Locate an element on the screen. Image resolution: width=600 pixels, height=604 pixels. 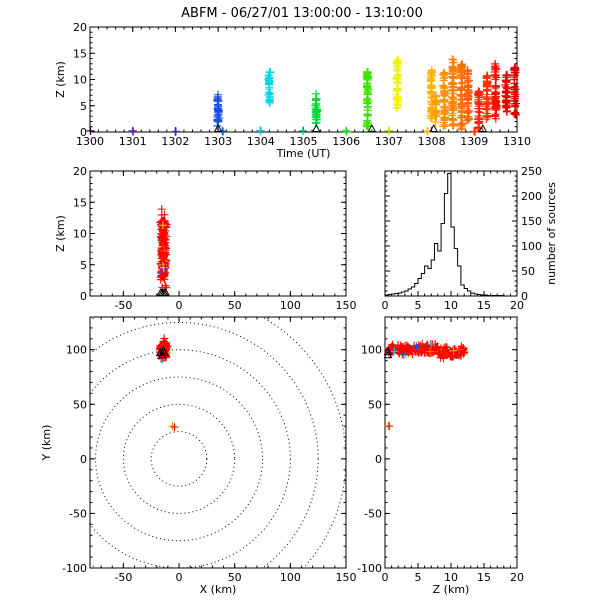
xy-xlabel: X (km) is located at coordinates (218, 589).